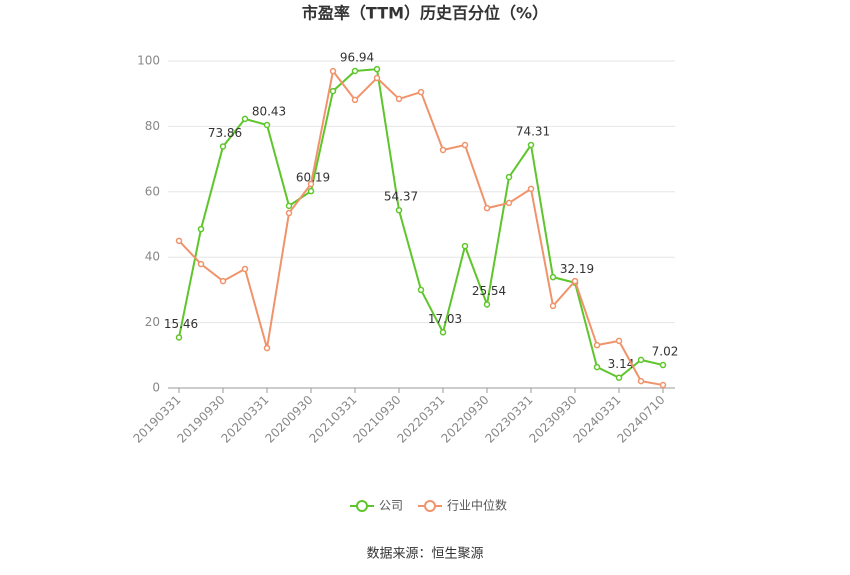 This screenshot has width=850, height=575. What do you see at coordinates (357, 58) in the screenshot?
I see `data-label: 96.94` at bounding box center [357, 58].